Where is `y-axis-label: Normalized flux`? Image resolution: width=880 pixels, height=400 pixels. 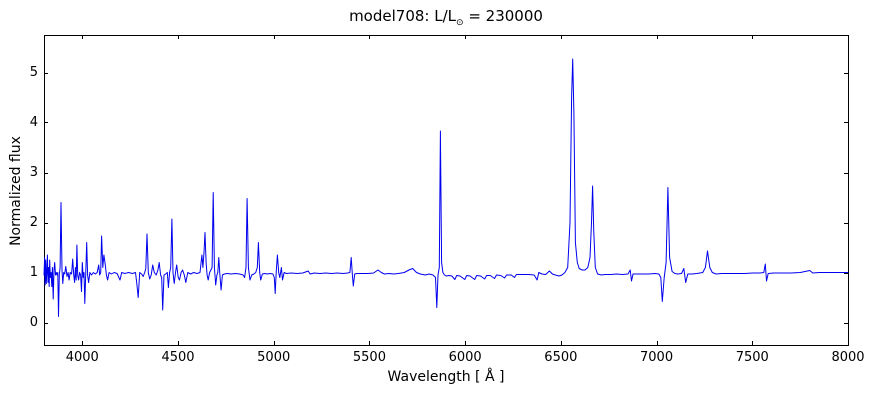 y-axis-label: Normalized flux is located at coordinates (16, 191).